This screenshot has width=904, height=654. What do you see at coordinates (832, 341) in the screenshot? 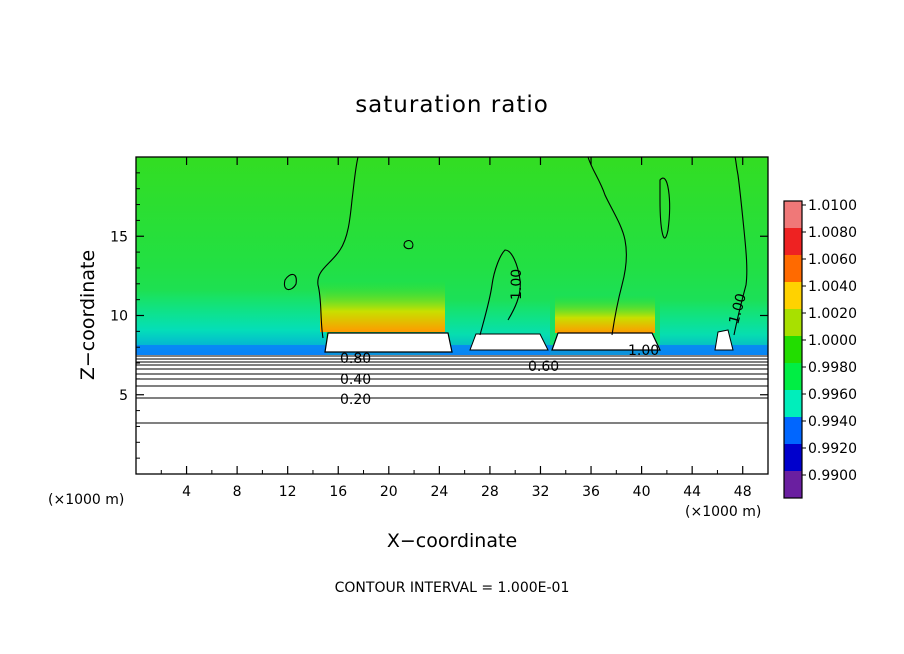
I see `colorbar-label: 1.0000` at bounding box center [832, 341].